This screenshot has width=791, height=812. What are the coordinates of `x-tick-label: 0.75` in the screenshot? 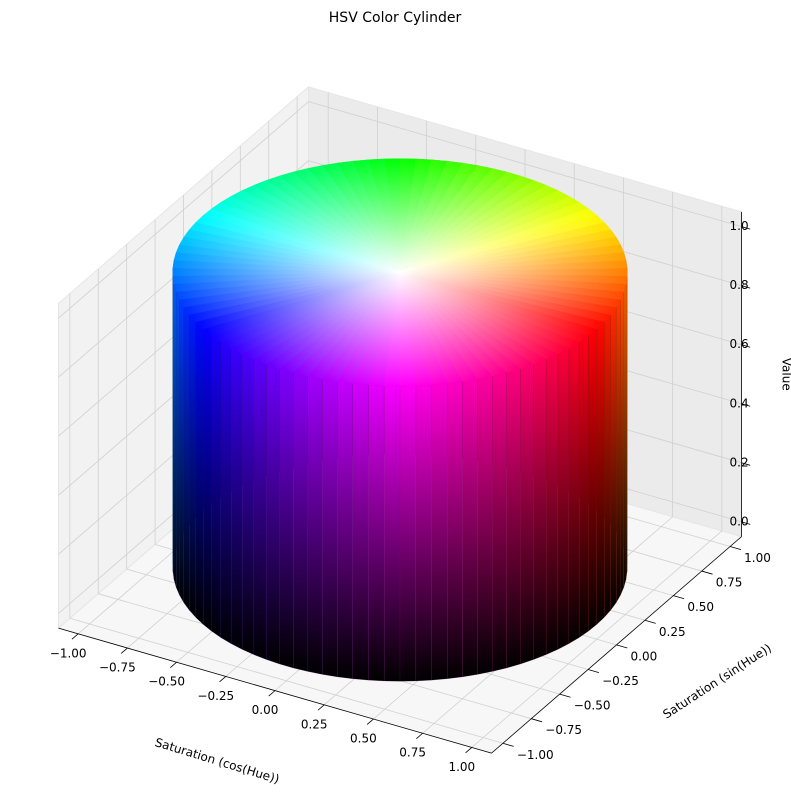 It's located at (412, 753).